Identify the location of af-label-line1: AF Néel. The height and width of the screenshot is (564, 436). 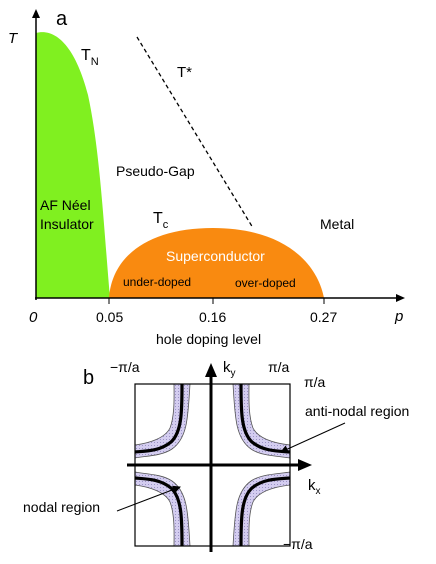
(65, 205).